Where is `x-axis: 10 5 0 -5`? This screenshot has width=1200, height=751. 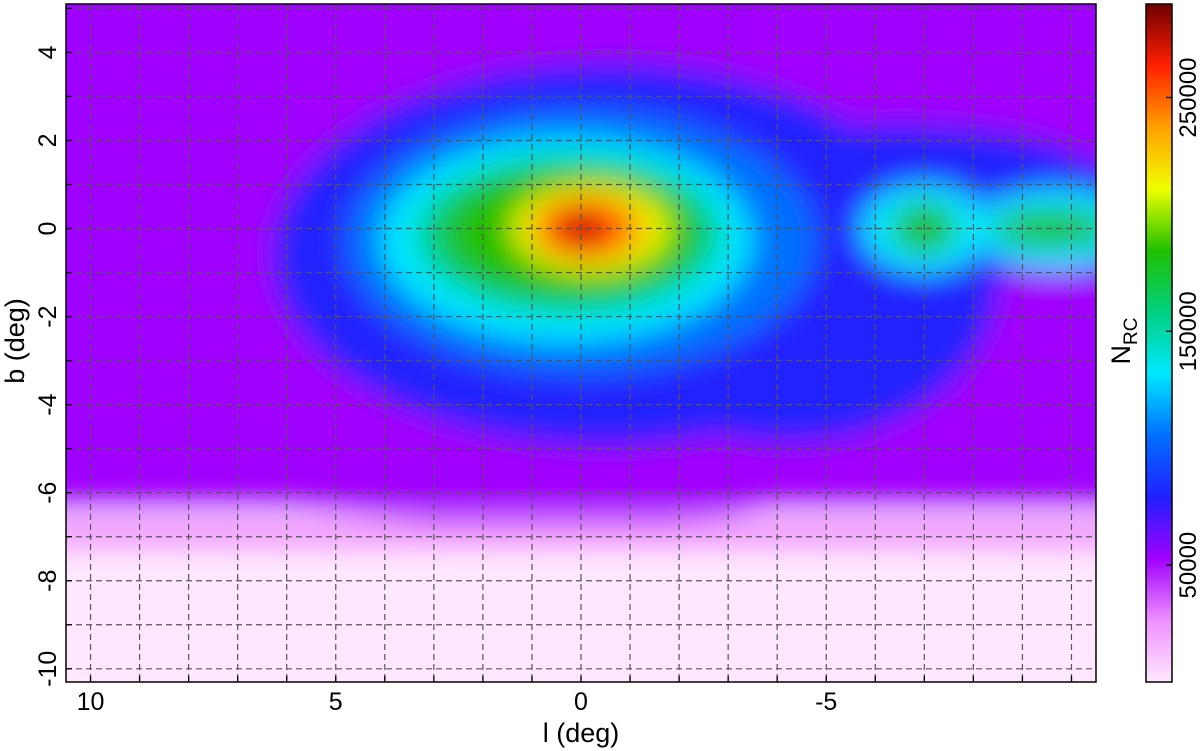
x-axis: 10 5 0 -5 is located at coordinates (575, 696).